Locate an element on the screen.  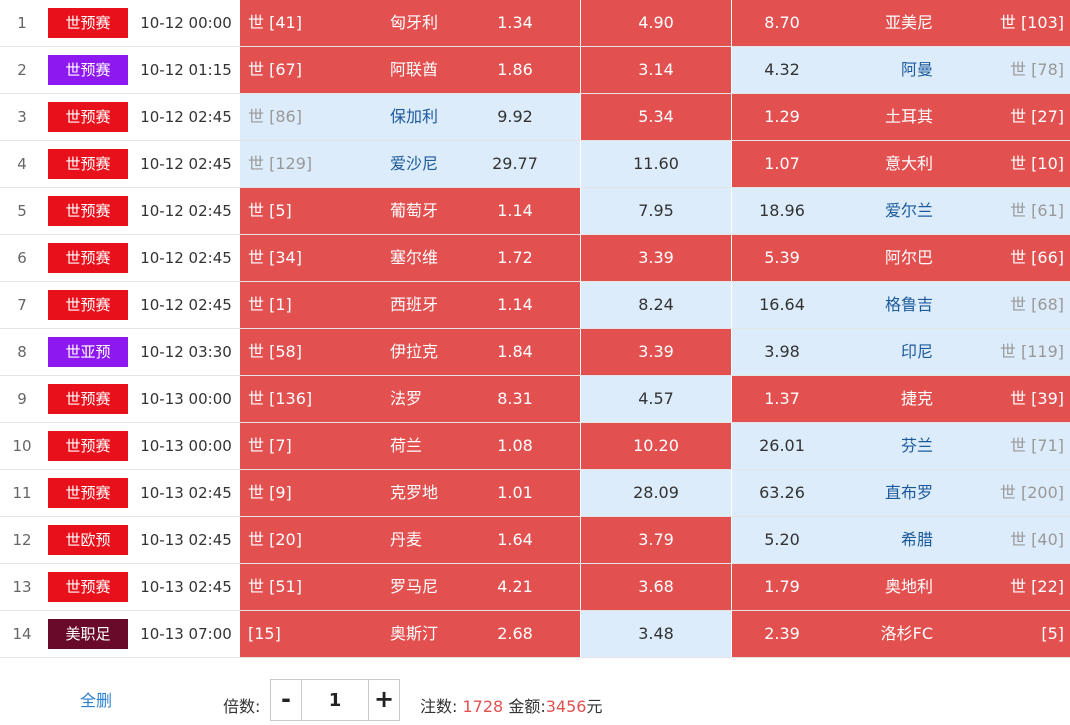
clear-all-link: 全删 is located at coordinates (96, 700).